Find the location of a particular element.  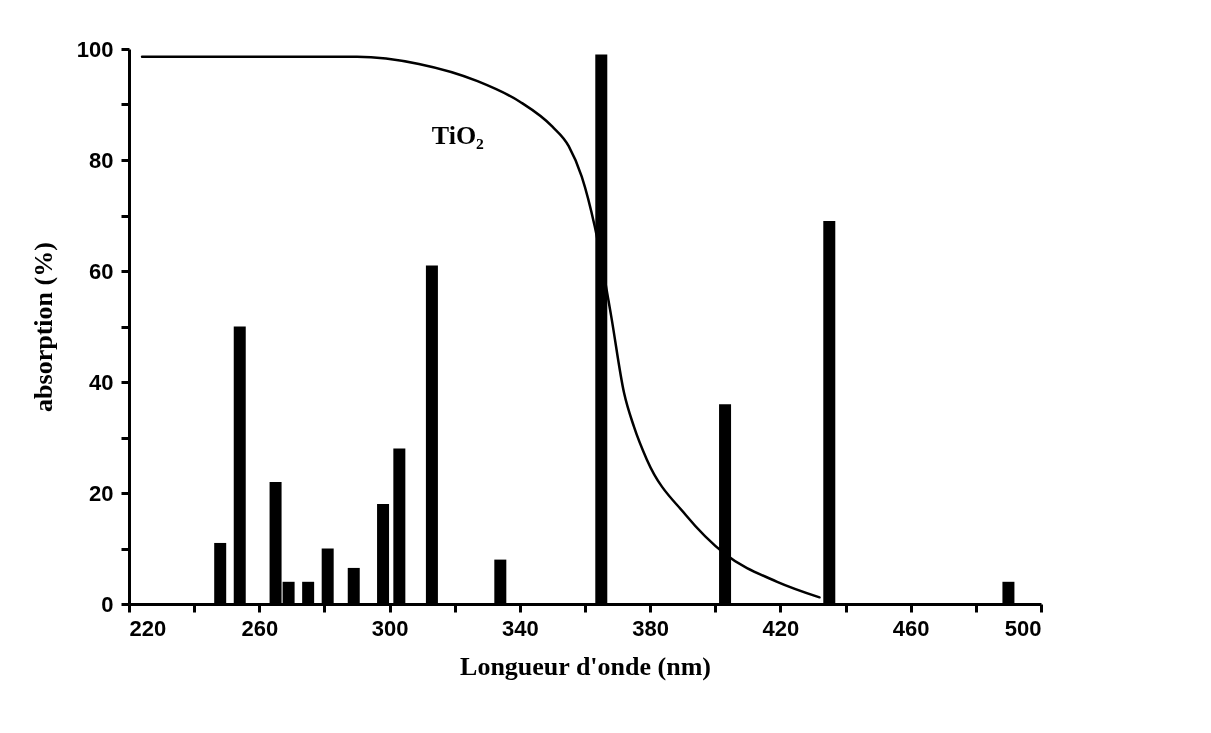

x-tick-label: 460 is located at coordinates (911, 628).